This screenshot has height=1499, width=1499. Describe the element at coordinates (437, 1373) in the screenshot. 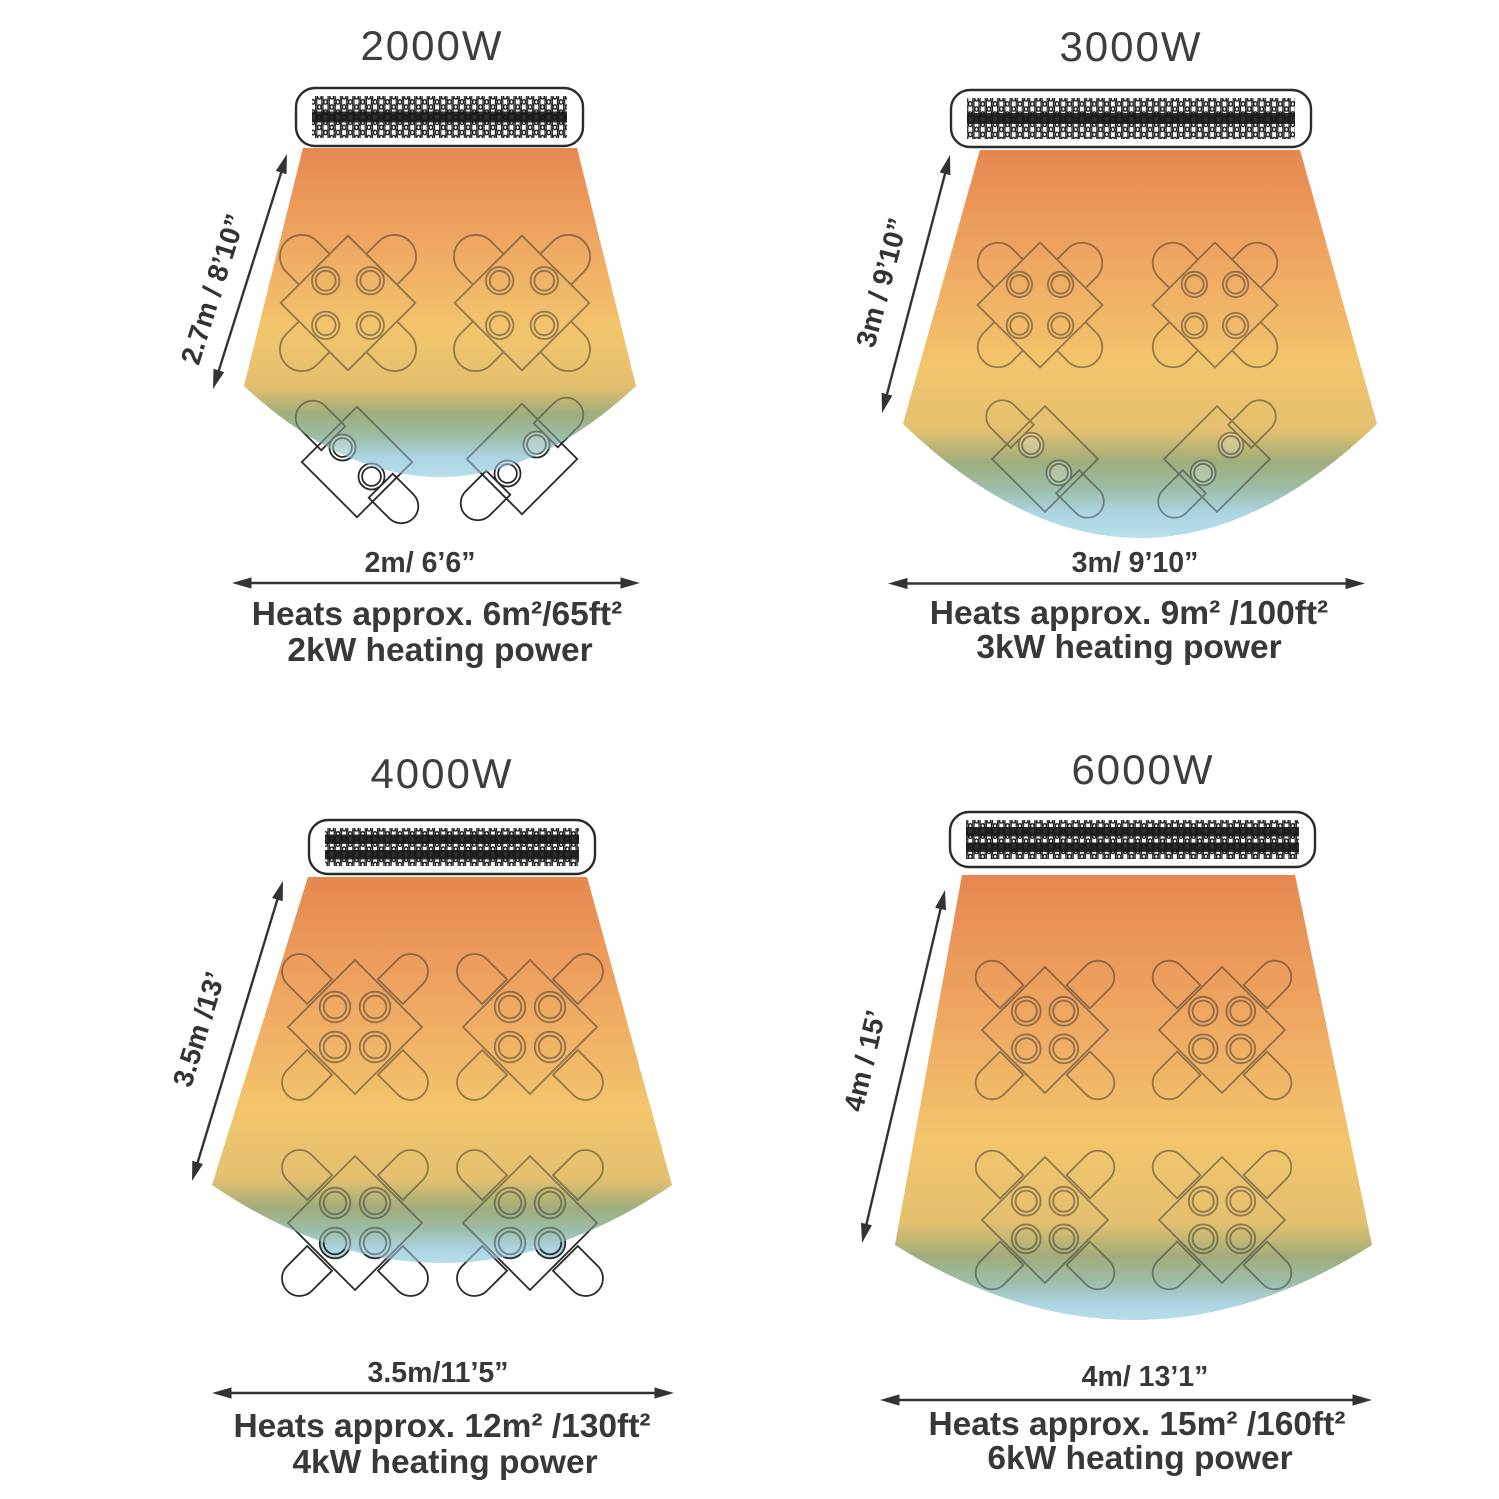

I see `svg-text: 3.5m/11’5”` at that location.